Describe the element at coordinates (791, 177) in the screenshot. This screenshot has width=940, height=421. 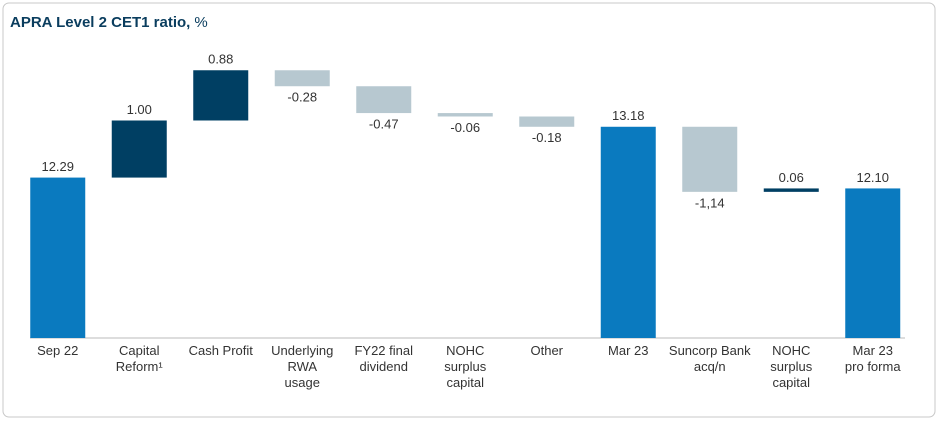
I see `value-label: 0.06` at that location.